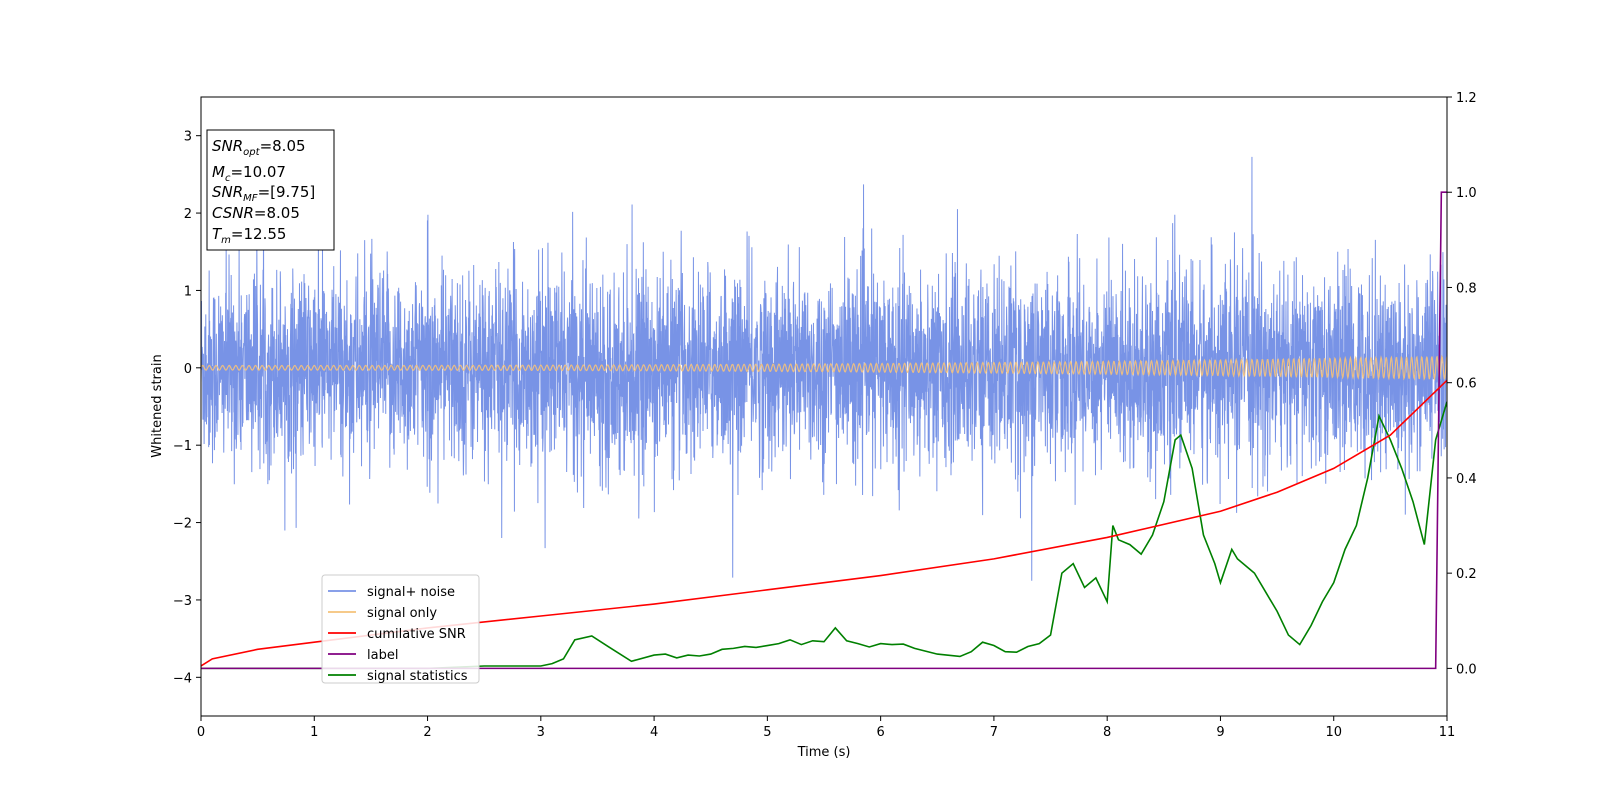 This screenshot has height=800, width=1600. I want to click on y-axis-right: 1.2 1.0 0.8 0.6 0.4 0.2 0.0, so click(1462, 384).